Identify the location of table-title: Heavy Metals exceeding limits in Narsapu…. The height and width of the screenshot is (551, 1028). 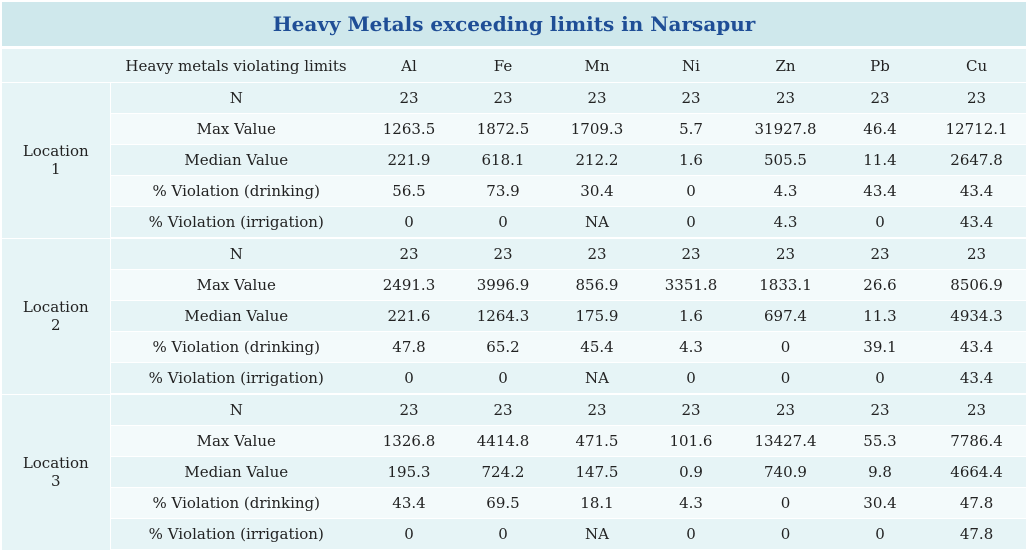
(514, 25).